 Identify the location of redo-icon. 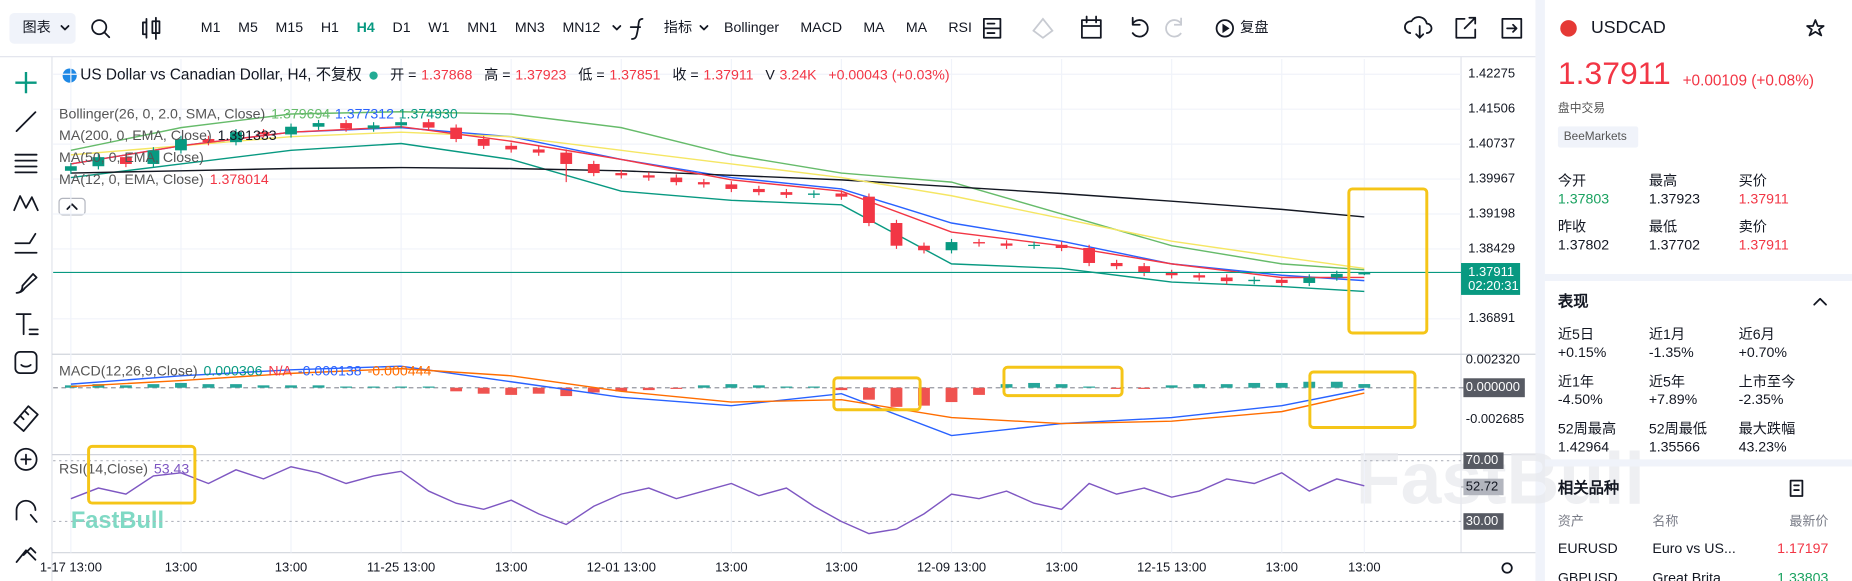
(1174, 27).